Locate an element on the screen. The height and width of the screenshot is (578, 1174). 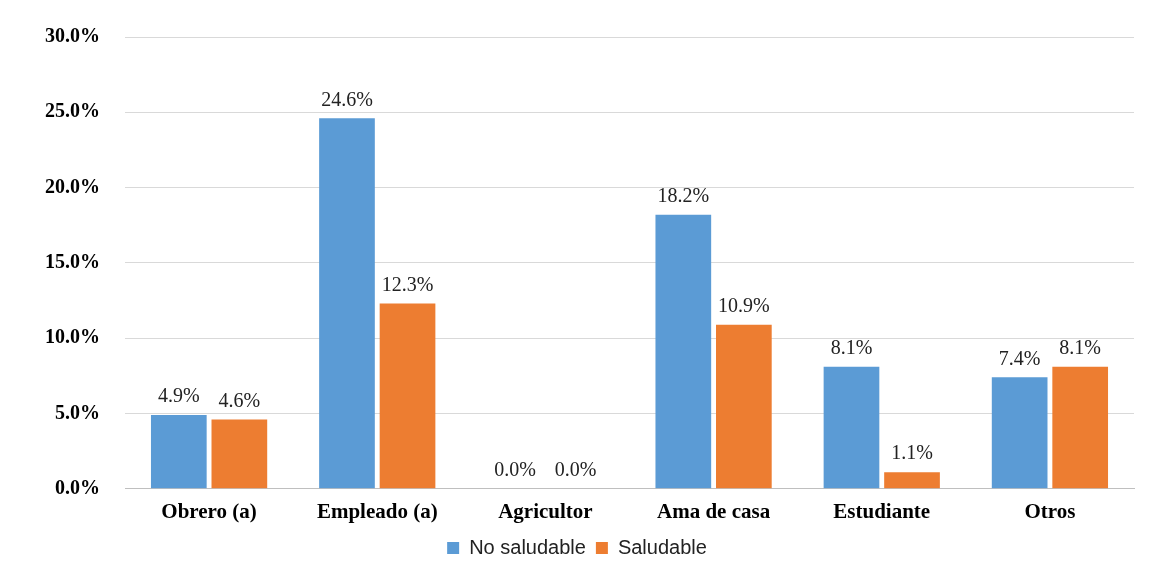
text: 7.4% is located at coordinates (1019, 357).